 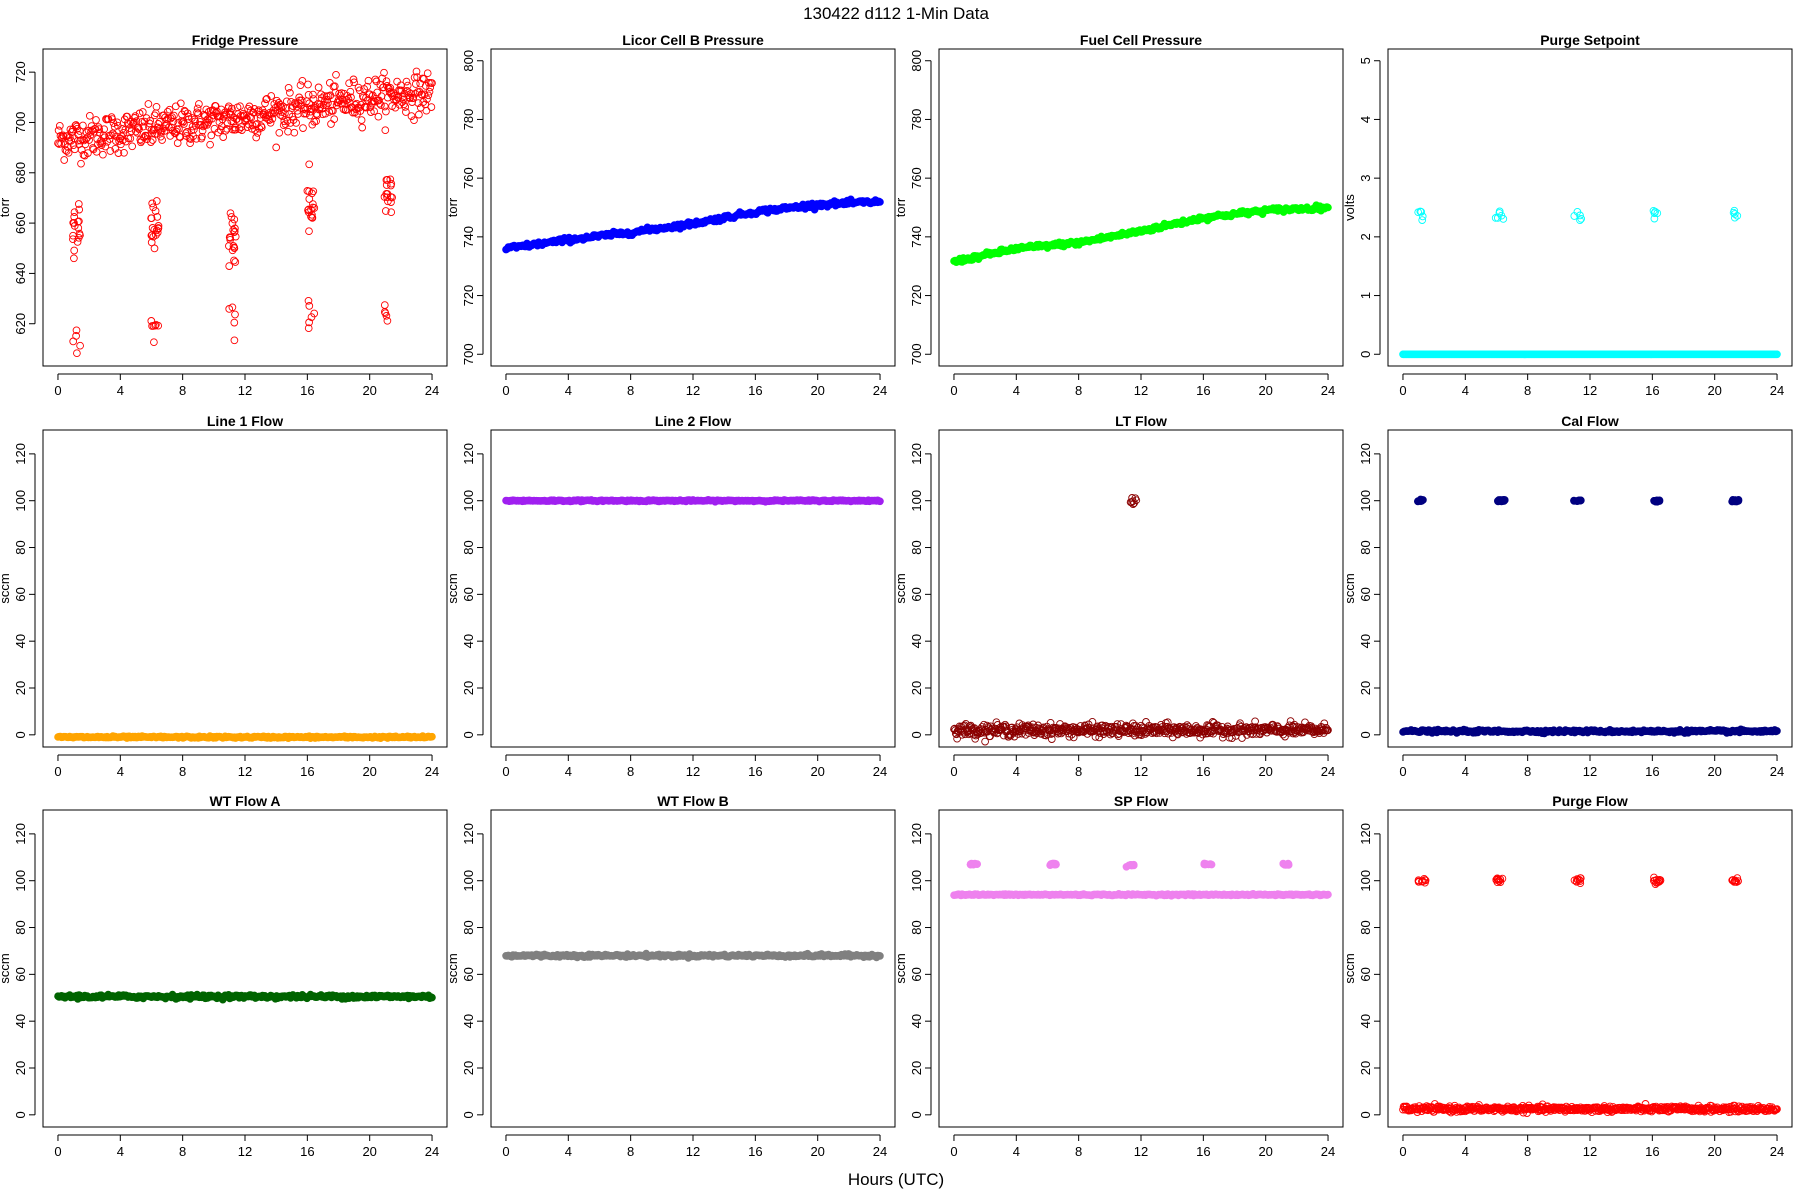 I want to click on data-points, so click(x=693, y=500).